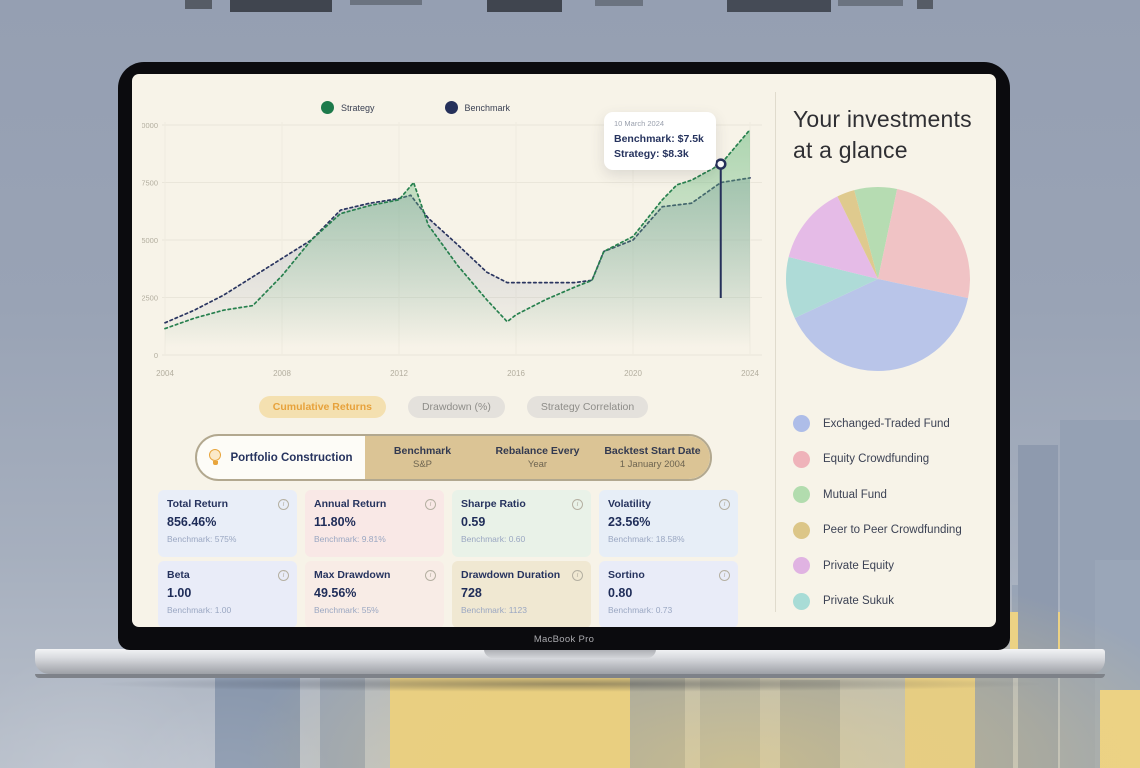 This screenshot has width=1140, height=768. I want to click on tooltip-date: 10 March 2024, so click(639, 123).